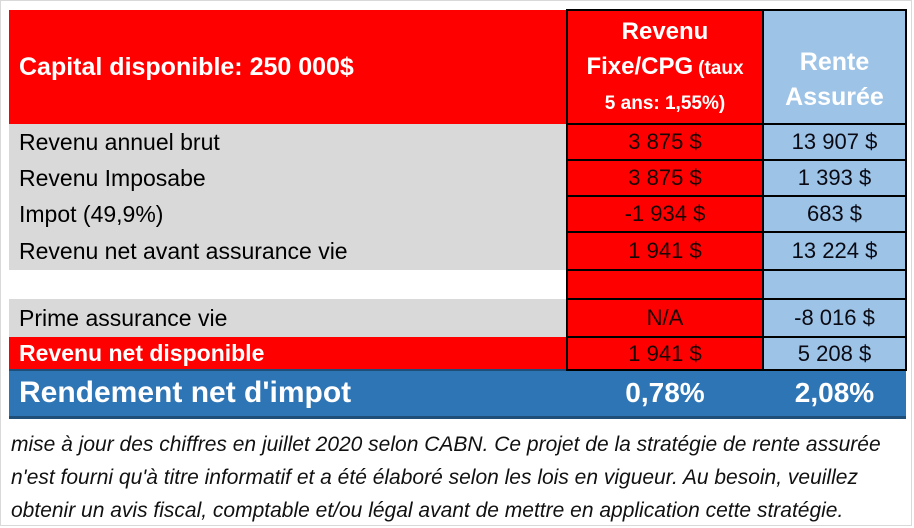 This screenshot has height=528, width=914. What do you see at coordinates (834, 178) in the screenshot?
I see `rente-value: 1 393 $` at bounding box center [834, 178].